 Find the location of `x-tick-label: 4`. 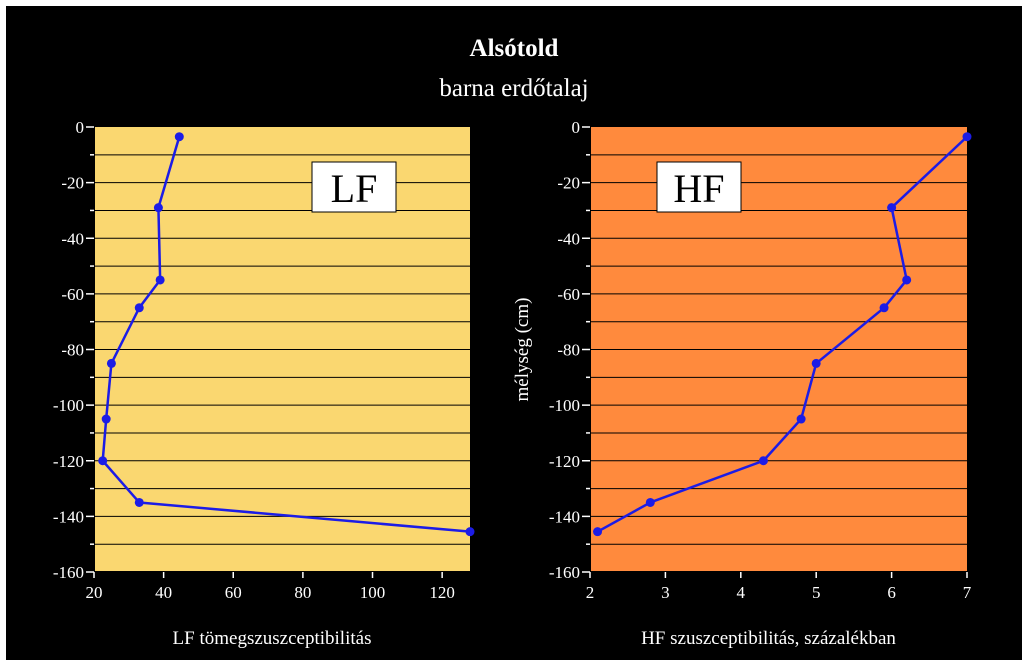

x-tick-label: 4 is located at coordinates (741, 592).